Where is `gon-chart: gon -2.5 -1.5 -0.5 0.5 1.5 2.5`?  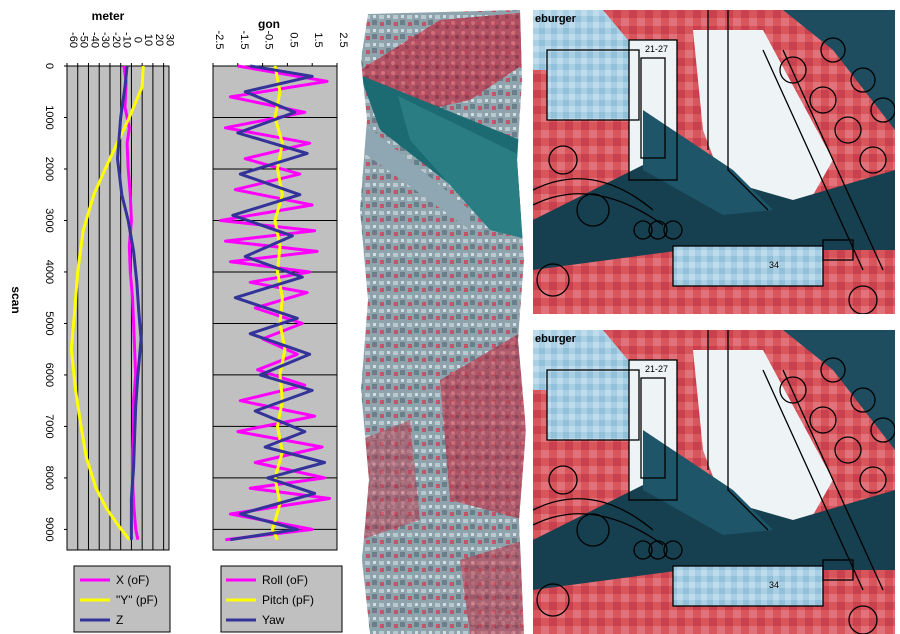 gon-chart: gon -2.5 -1.5 -0.5 0.5 1.5 2.5 is located at coordinates (280, 284).